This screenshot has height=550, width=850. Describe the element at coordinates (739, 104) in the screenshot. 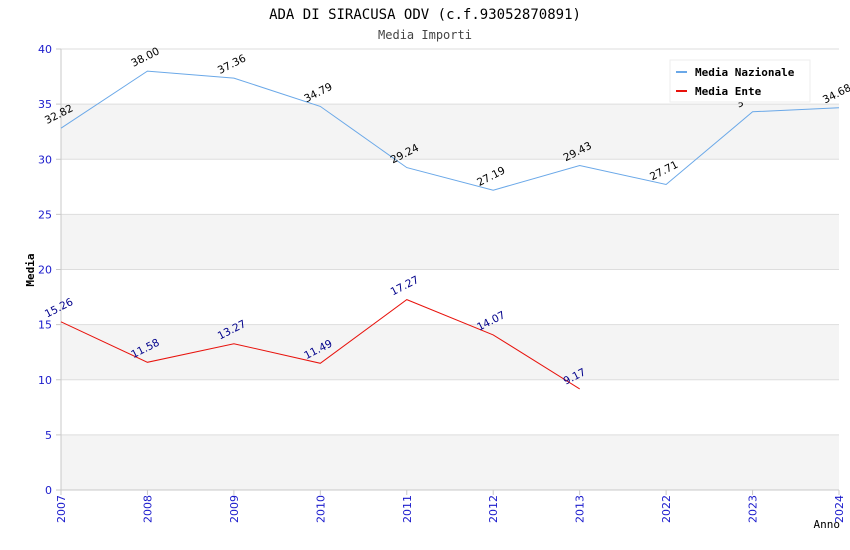

I see `data-label: 3` at that location.